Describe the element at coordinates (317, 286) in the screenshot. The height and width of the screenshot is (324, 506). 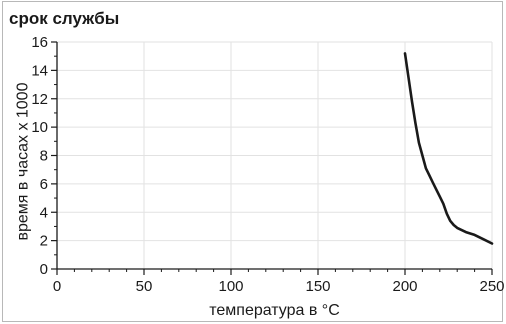
I see `x-tick-label: 150` at that location.